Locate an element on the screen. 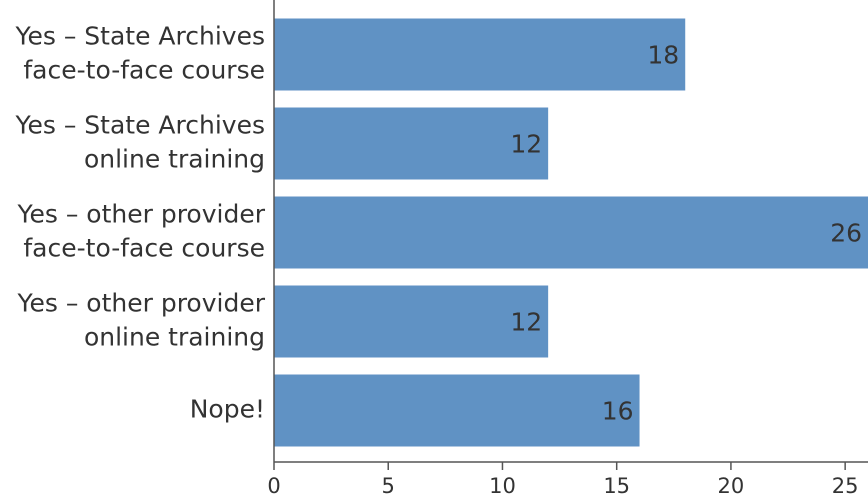 The image size is (868, 500). value-label: 26 is located at coordinates (846, 233).